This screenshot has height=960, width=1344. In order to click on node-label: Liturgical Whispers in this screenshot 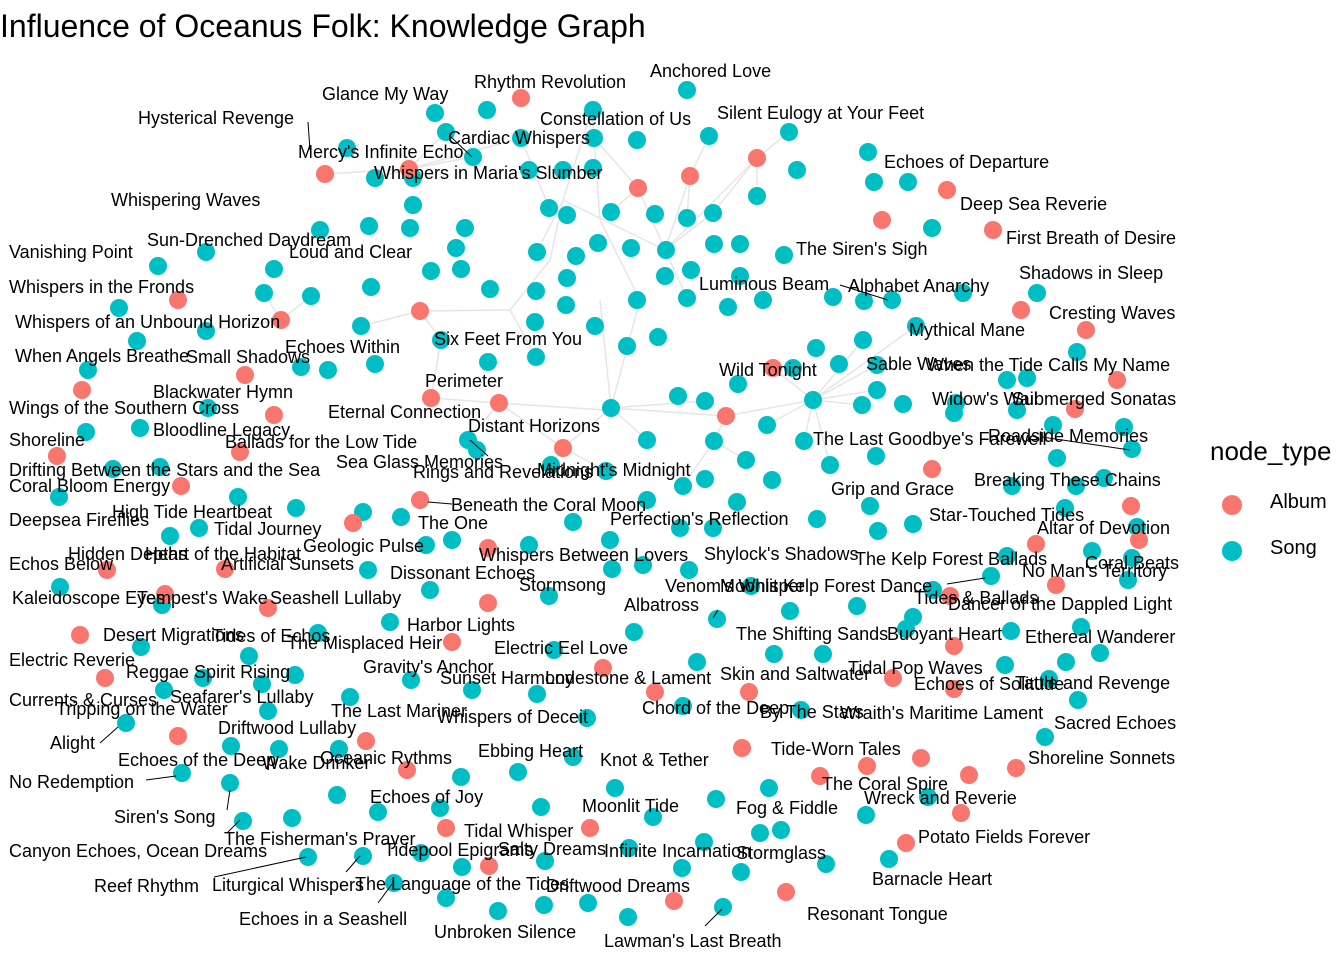, I will do `click(288, 885)`.